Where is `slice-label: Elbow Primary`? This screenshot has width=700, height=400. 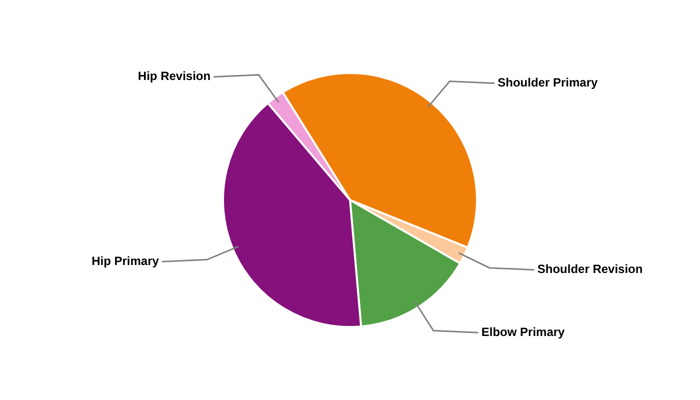
slice-label: Elbow Primary is located at coordinates (523, 331).